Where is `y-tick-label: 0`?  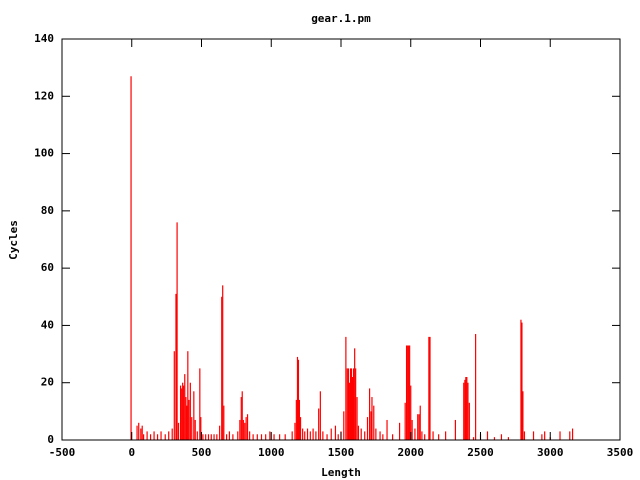
y-tick-label: 0 is located at coordinates (50, 439).